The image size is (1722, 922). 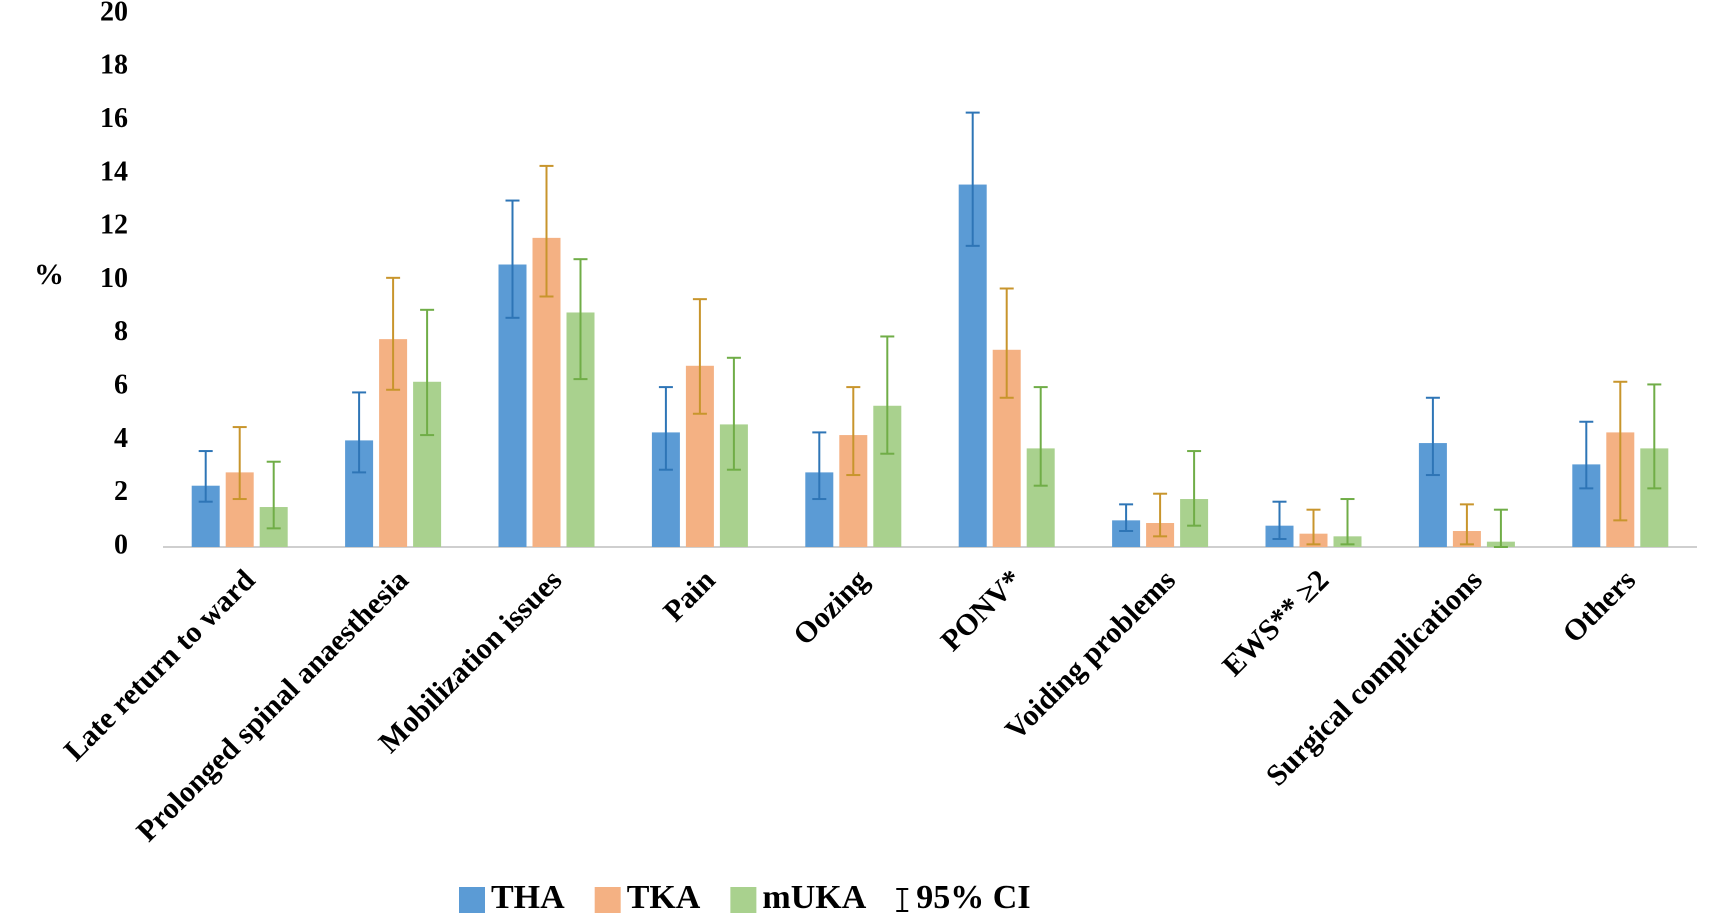 I want to click on x-tick-label: Oozing, so click(x=831, y=607).